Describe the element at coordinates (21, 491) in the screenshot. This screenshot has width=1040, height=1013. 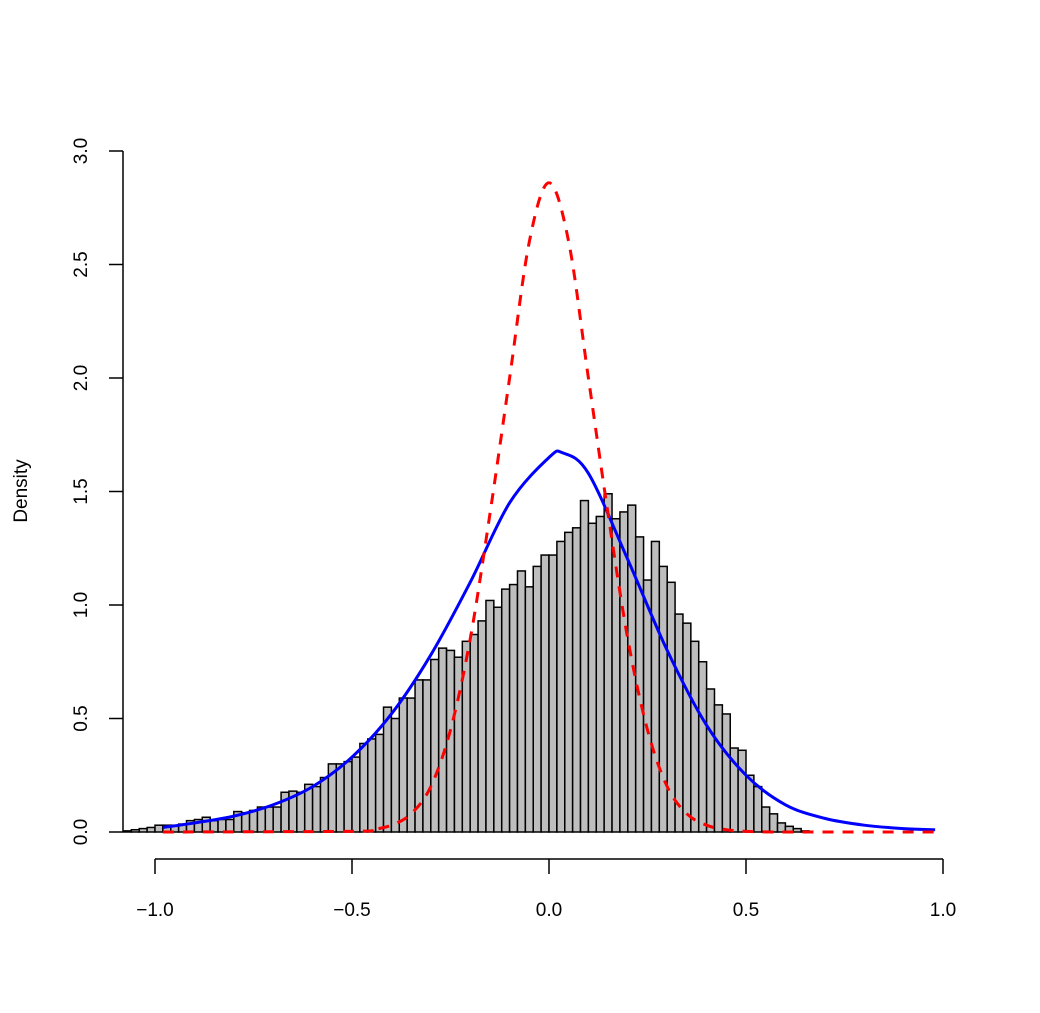
I see `y-axis-title: Density` at that location.